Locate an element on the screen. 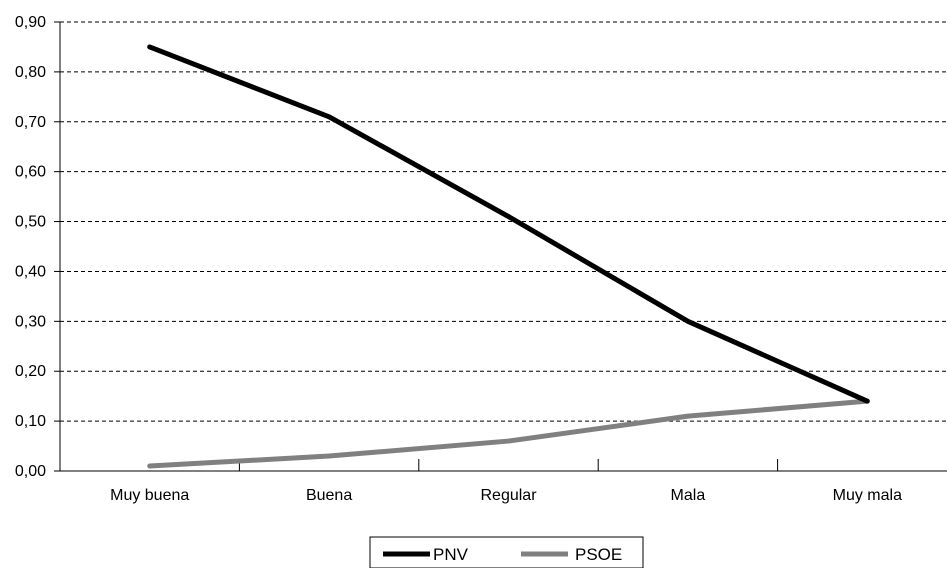 Image resolution: width=947 pixels, height=568 pixels. y-tick-label: 0,70 is located at coordinates (30, 122).